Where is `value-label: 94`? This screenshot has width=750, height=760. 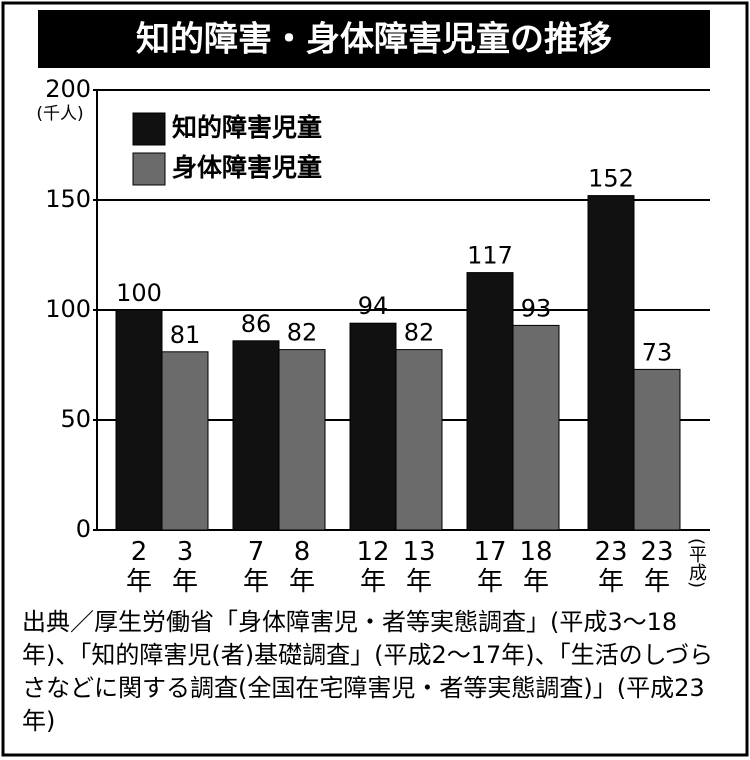 value-label: 94 is located at coordinates (373, 306).